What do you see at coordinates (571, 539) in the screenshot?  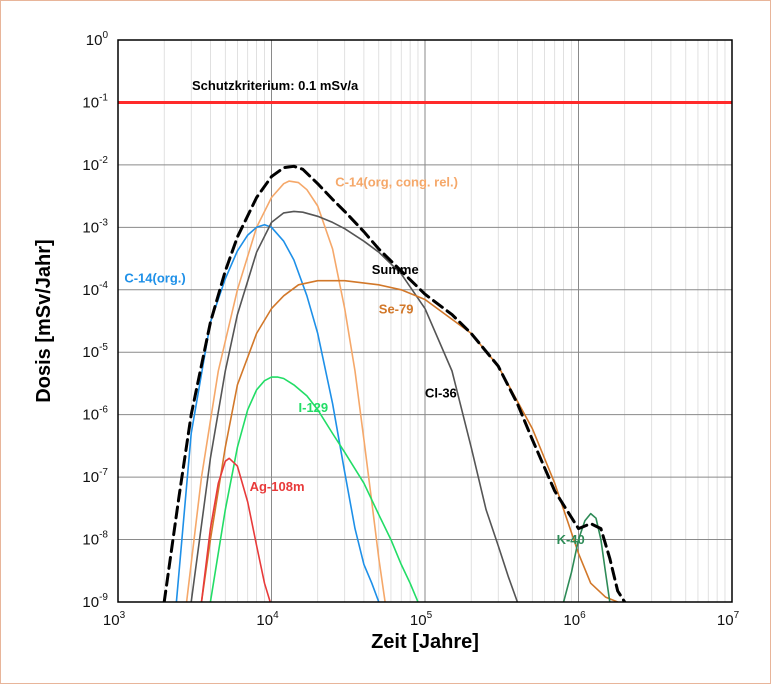 I see `series-label-k-40: K-40` at bounding box center [571, 539].